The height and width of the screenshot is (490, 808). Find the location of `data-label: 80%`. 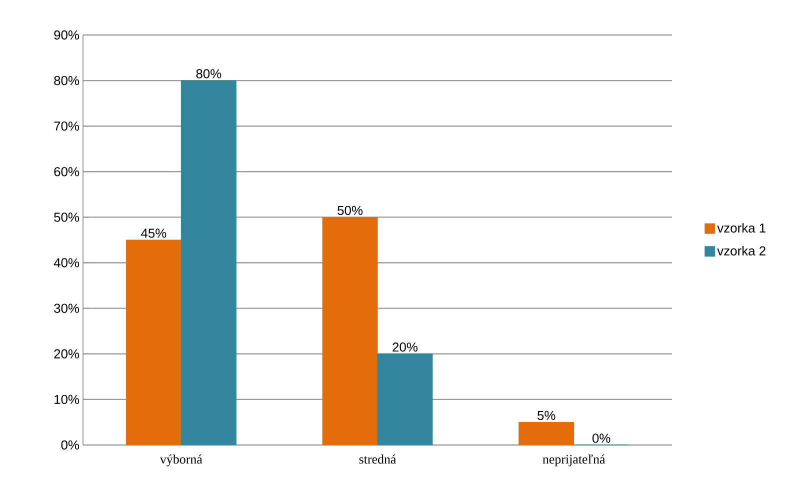

data-label: 80% is located at coordinates (209, 73).